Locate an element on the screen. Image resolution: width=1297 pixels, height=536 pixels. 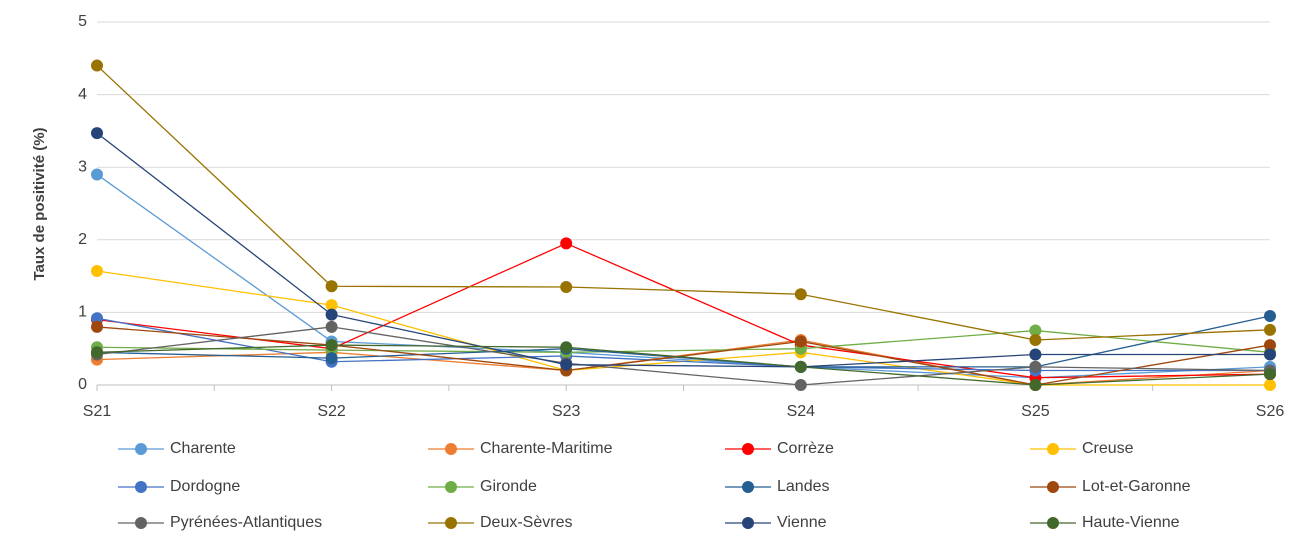
x-tick-label: S26 is located at coordinates (1270, 411).